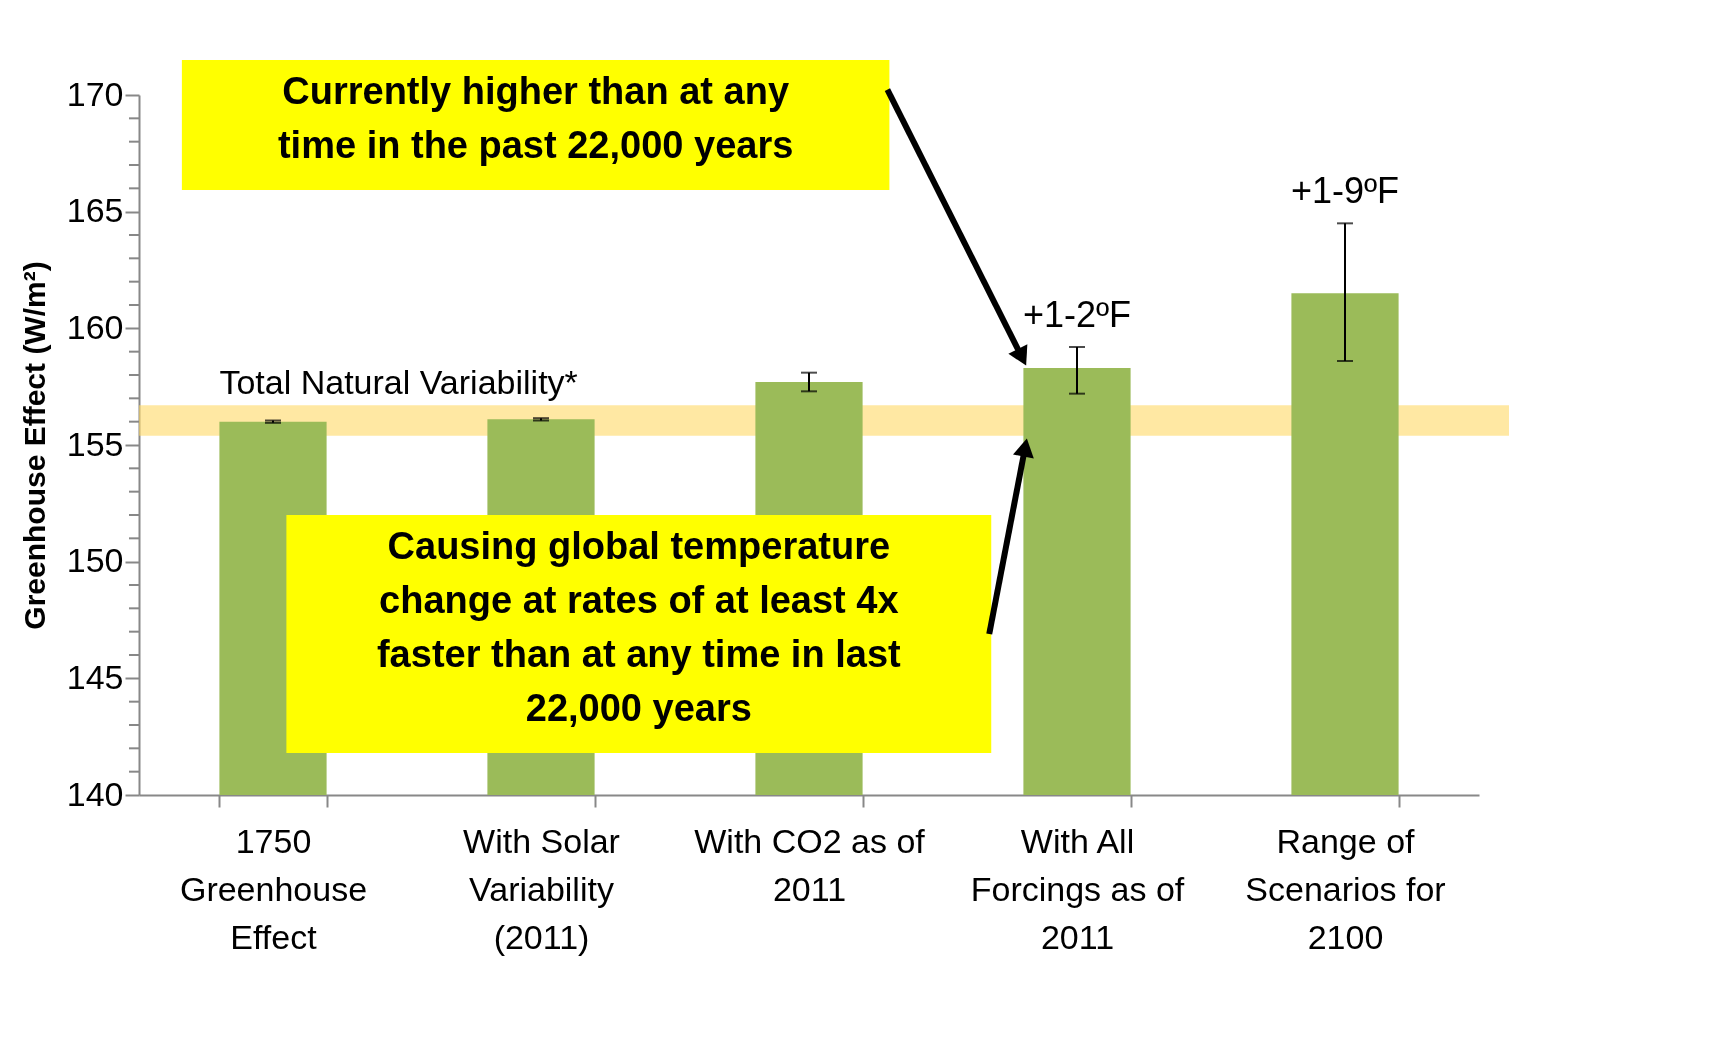  What do you see at coordinates (273, 888) in the screenshot?
I see `x-tick-label: 1750 Greenhouse Effect` at bounding box center [273, 888].